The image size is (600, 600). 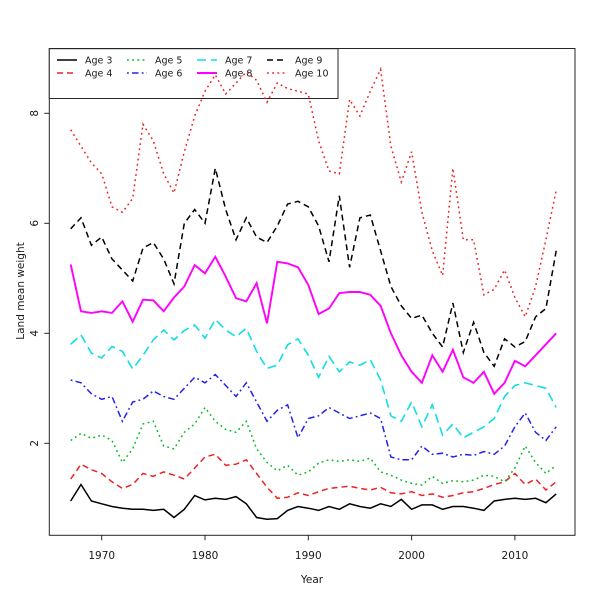 I want to click on legend-label-age-3: Age 3, so click(x=98, y=61).